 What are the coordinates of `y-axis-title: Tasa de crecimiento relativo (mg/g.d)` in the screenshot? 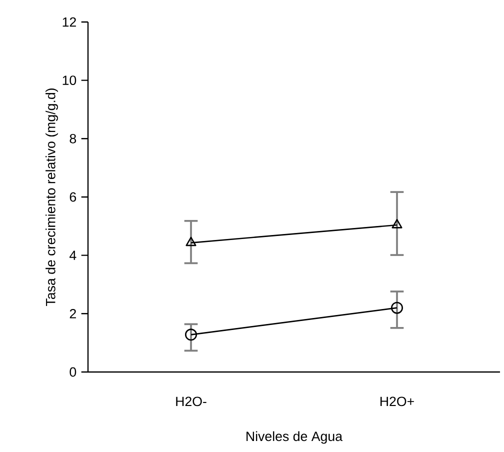 It's located at (52, 197).